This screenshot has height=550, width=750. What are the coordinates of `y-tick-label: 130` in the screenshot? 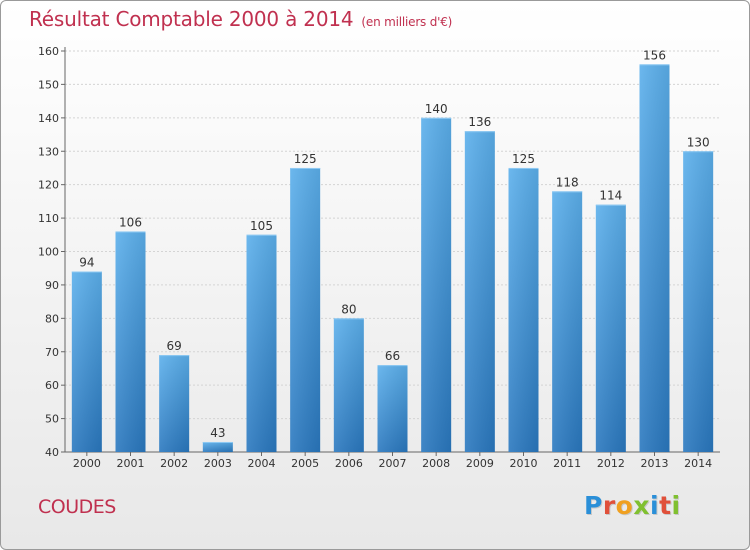 It's located at (48, 151).